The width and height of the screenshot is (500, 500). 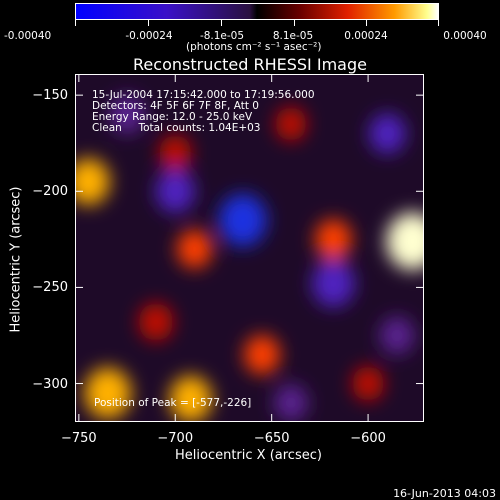 I want to click on colorbar-tick-label: -0.00040, so click(x=28, y=36).